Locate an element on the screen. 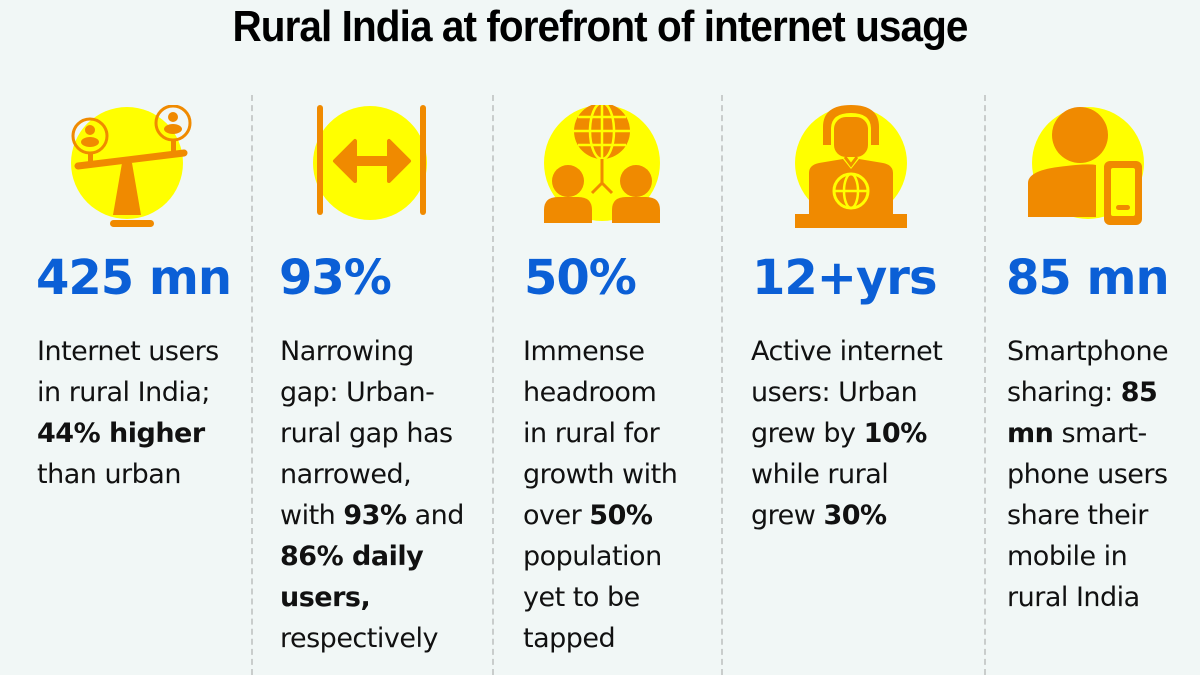 Image resolution: width=1200 pixels, height=675 pixels. stat-value: 50% is located at coordinates (580, 278).